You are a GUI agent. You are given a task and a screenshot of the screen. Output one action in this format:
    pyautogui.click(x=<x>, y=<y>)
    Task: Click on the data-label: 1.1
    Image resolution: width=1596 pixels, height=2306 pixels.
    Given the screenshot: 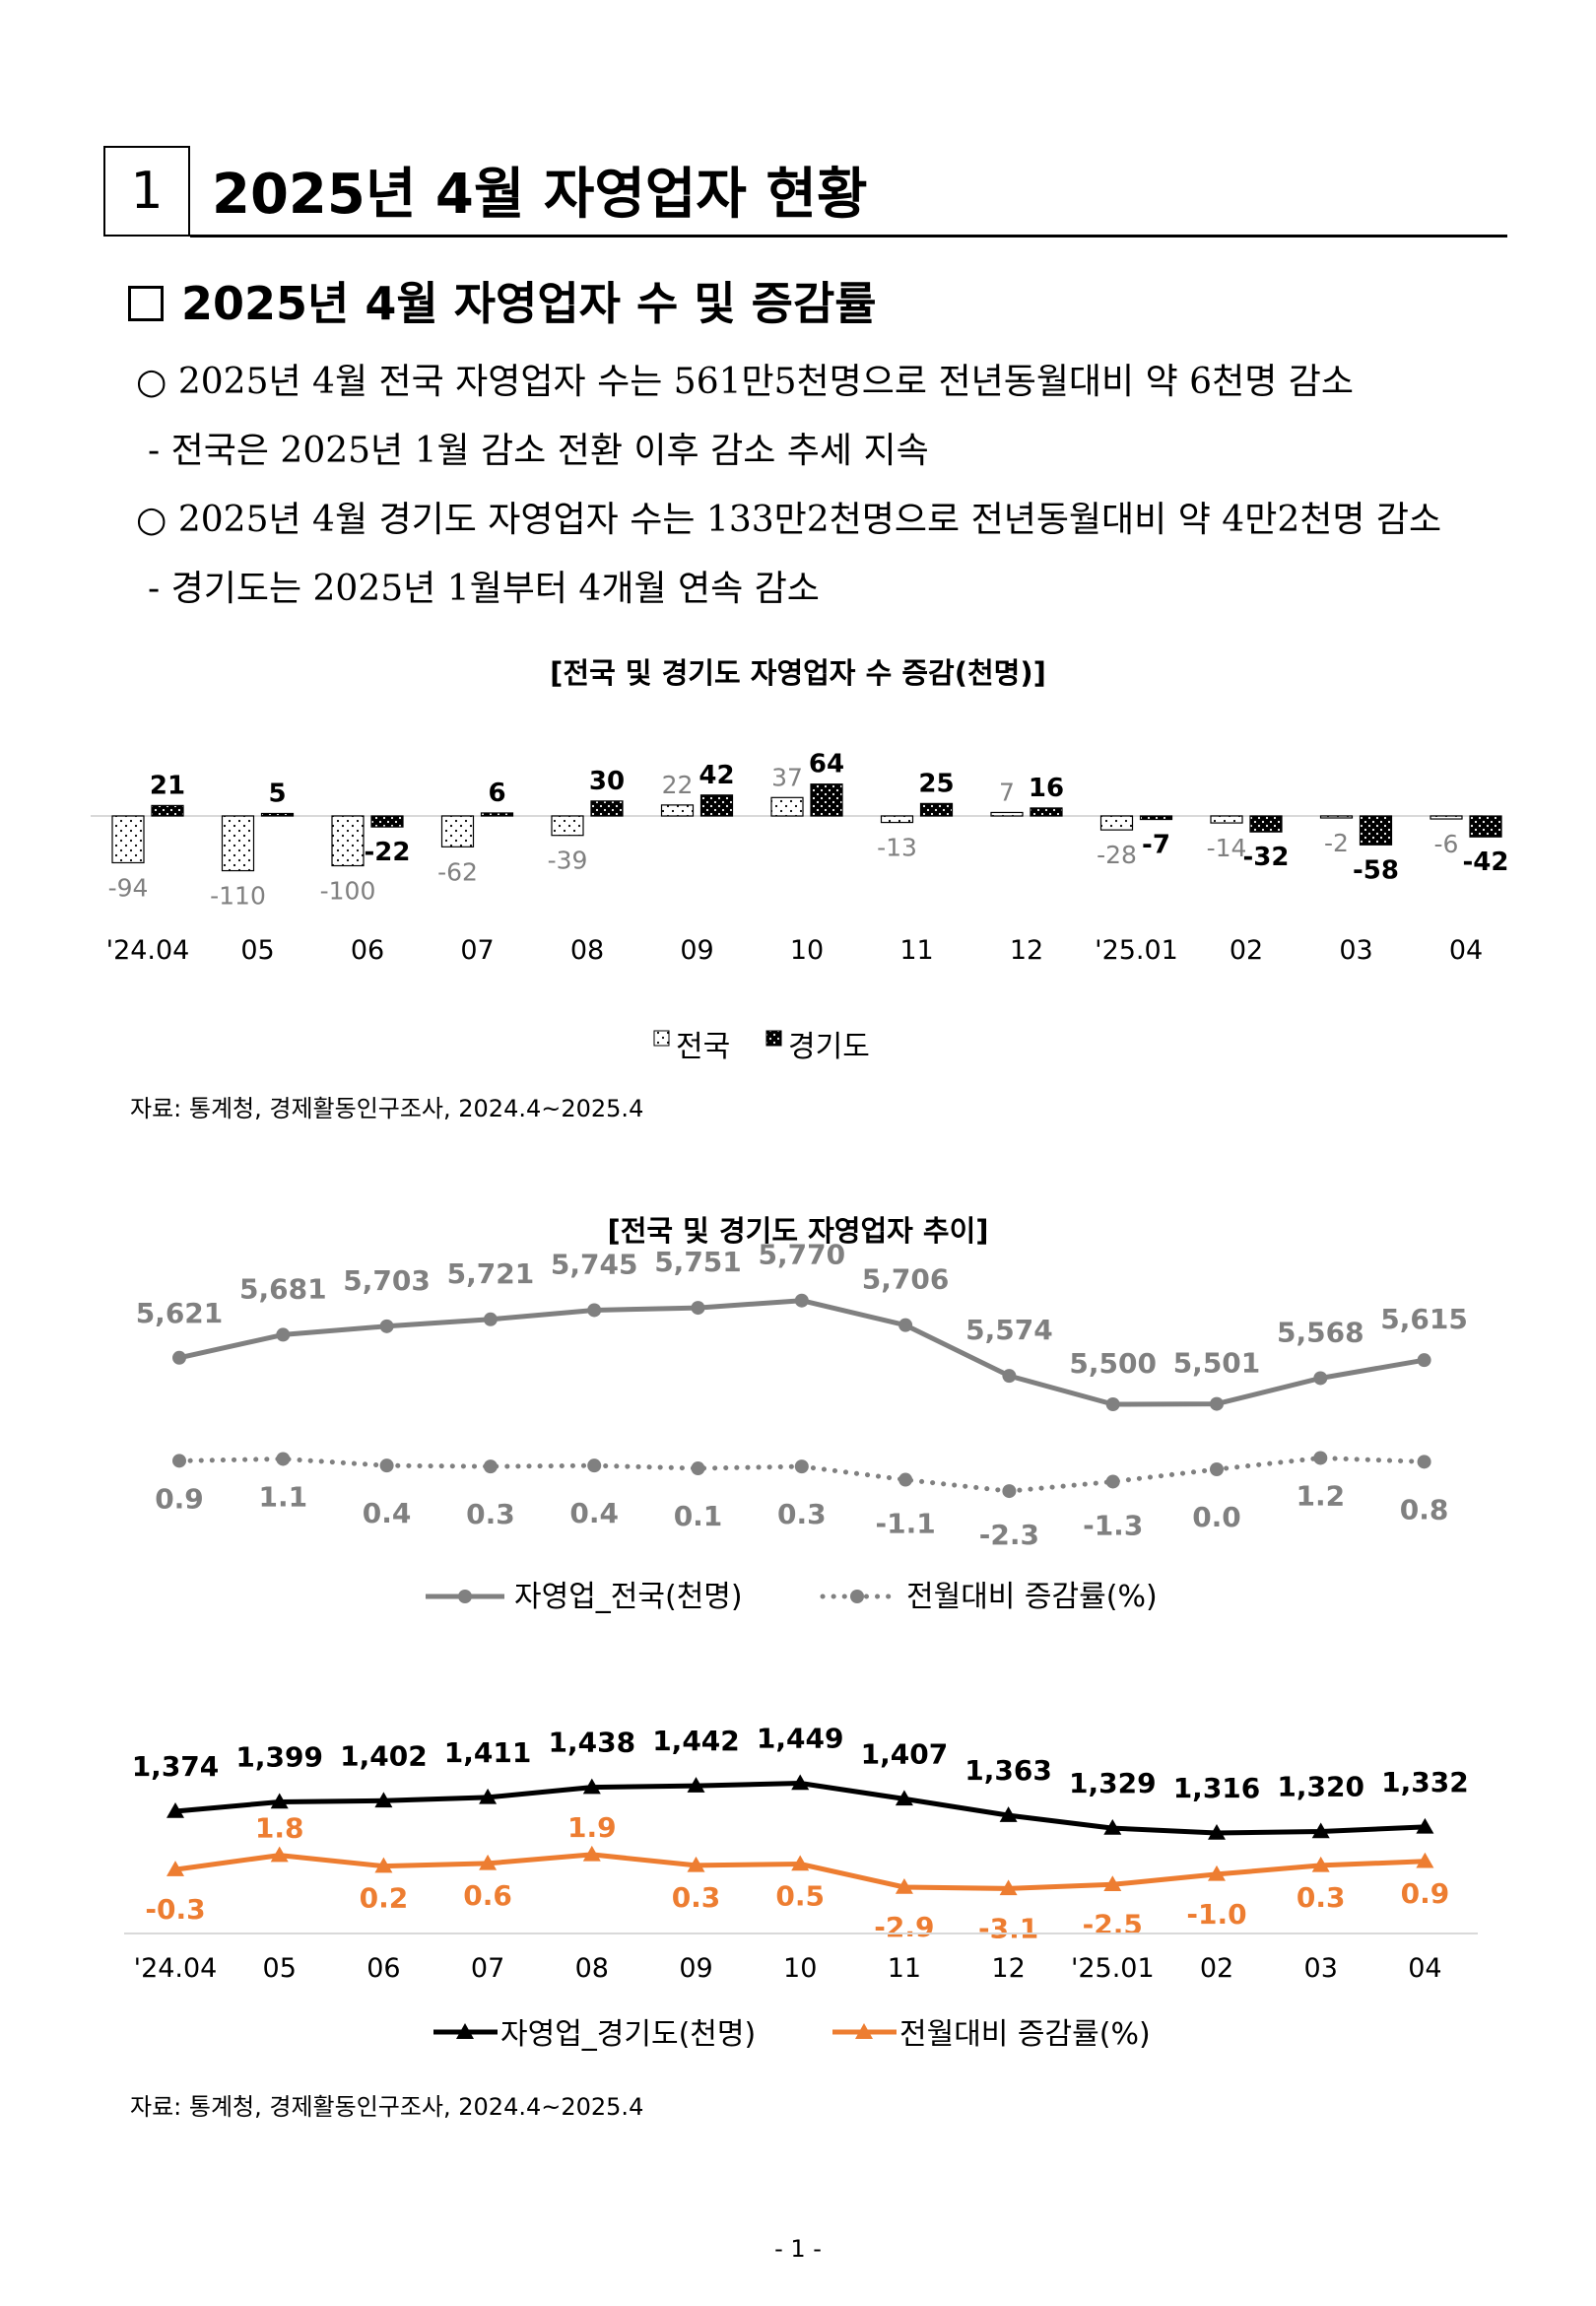 What is the action you would take?
    pyautogui.click(x=282, y=1496)
    